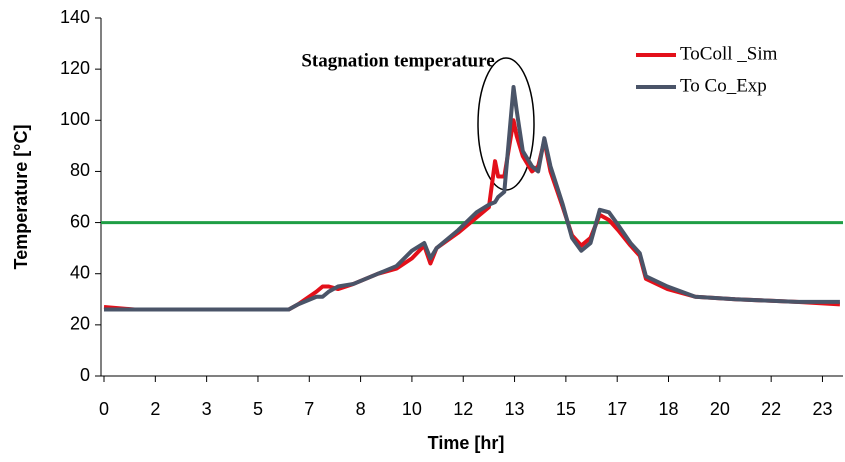 Image resolution: width=845 pixels, height=462 pixels. I want to click on y-tick-label: 120, so click(75, 68).